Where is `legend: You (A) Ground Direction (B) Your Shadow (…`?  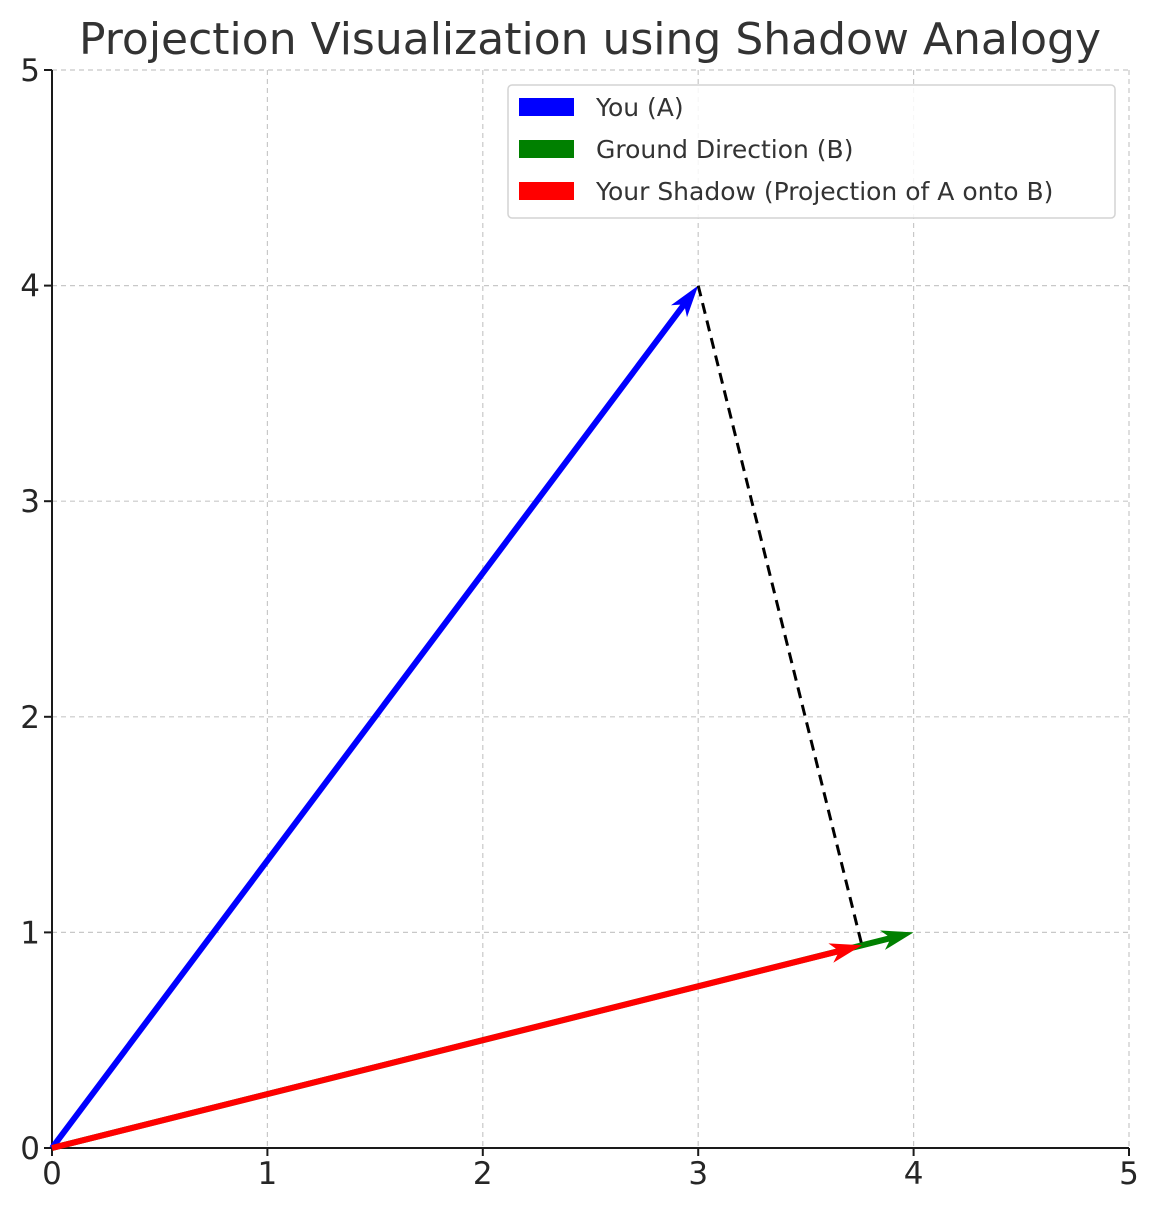
legend: You (A) Ground Direction (B) Your Shadow (… is located at coordinates (811, 151).